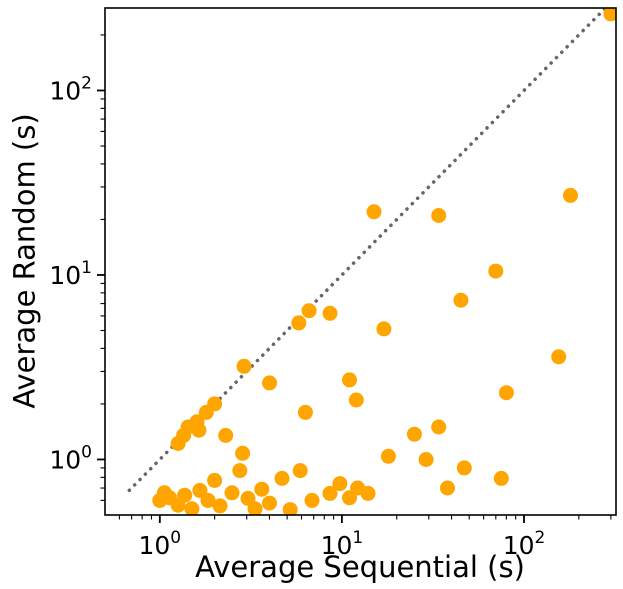 The height and width of the screenshot is (589, 623). What do you see at coordinates (524, 544) in the screenshot?
I see `x-tick-label: 102` at bounding box center [524, 544].